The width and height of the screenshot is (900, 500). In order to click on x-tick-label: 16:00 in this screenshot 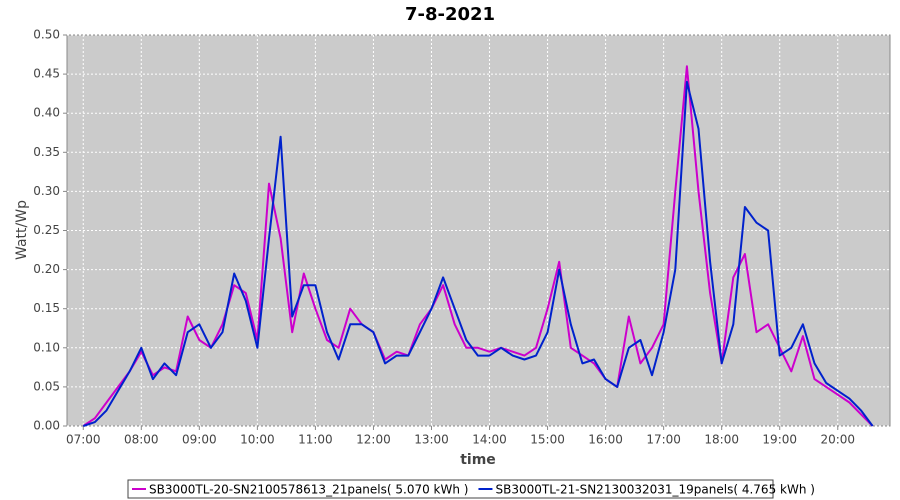, I will do `click(605, 440)`.